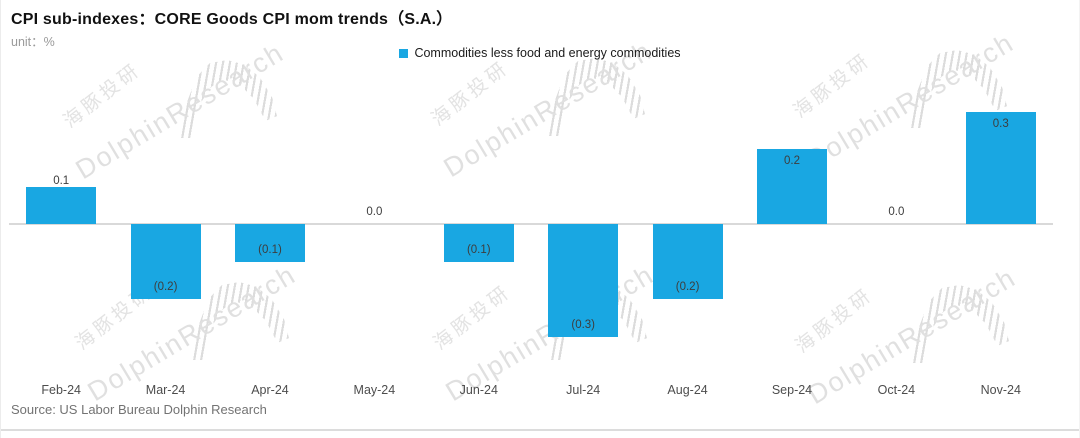 This screenshot has height=438, width=1080. What do you see at coordinates (1000, 390) in the screenshot?
I see `x-axis-tick-nov-24: Nov-24` at bounding box center [1000, 390].